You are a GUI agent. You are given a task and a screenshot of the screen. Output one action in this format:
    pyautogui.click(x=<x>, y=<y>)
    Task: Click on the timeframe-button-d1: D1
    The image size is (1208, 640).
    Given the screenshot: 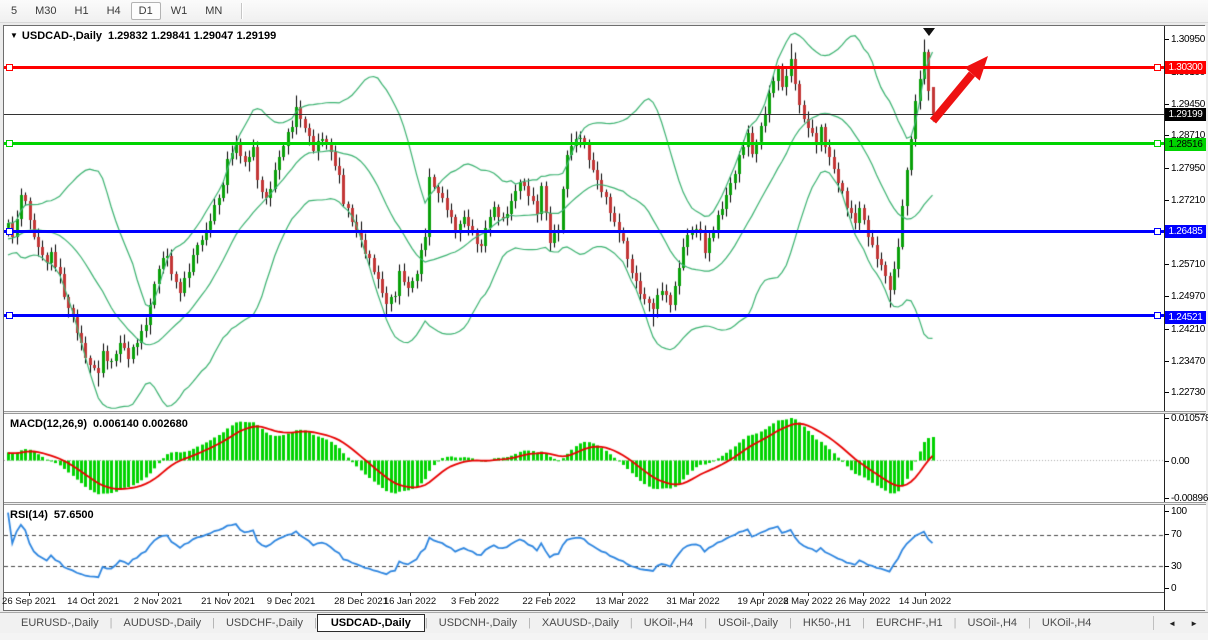 What is the action you would take?
    pyautogui.click(x=145, y=11)
    